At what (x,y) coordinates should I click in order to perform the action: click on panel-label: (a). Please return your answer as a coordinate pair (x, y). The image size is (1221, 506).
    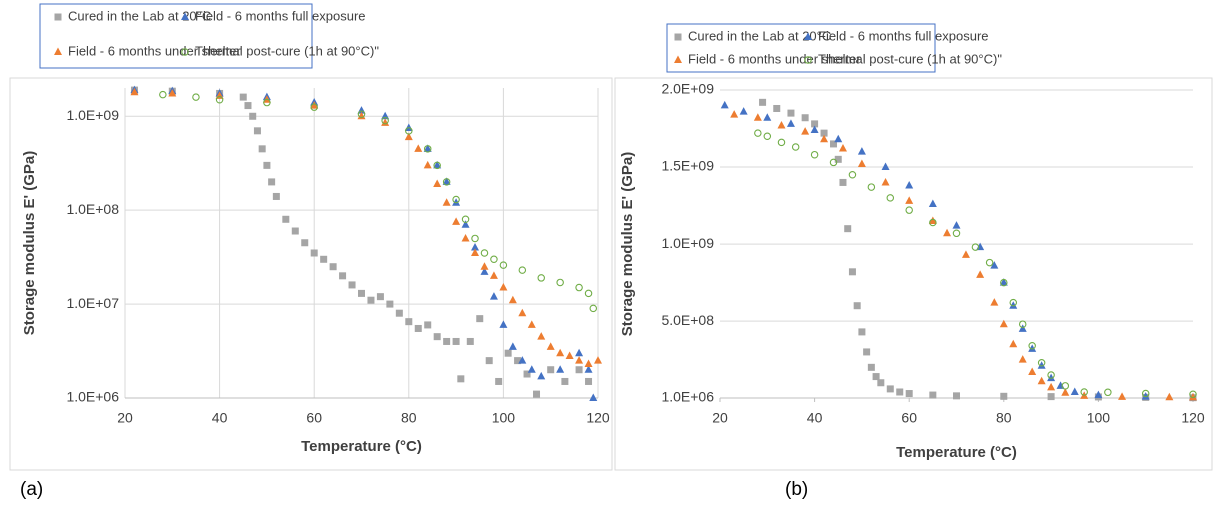
    Looking at the image, I should click on (31, 489).